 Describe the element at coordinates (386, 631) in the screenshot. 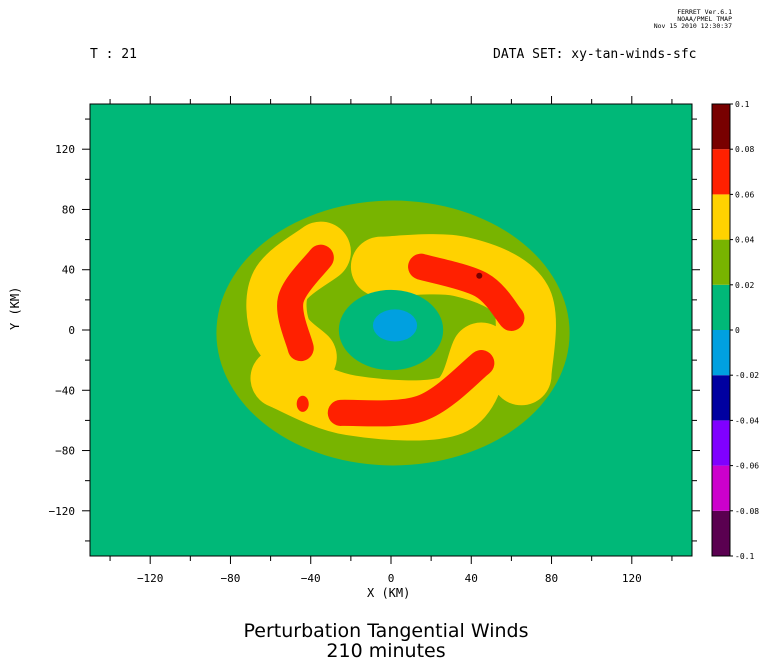

I see `title-line-1: Perturbation Tangential Winds` at that location.